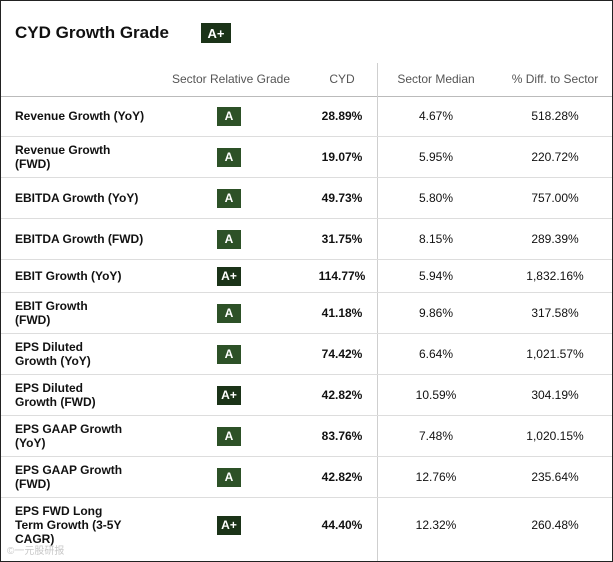 The width and height of the screenshot is (613, 562). Describe the element at coordinates (51, 313) in the screenshot. I see `metric-label: EBIT Growth (FWD)` at that location.